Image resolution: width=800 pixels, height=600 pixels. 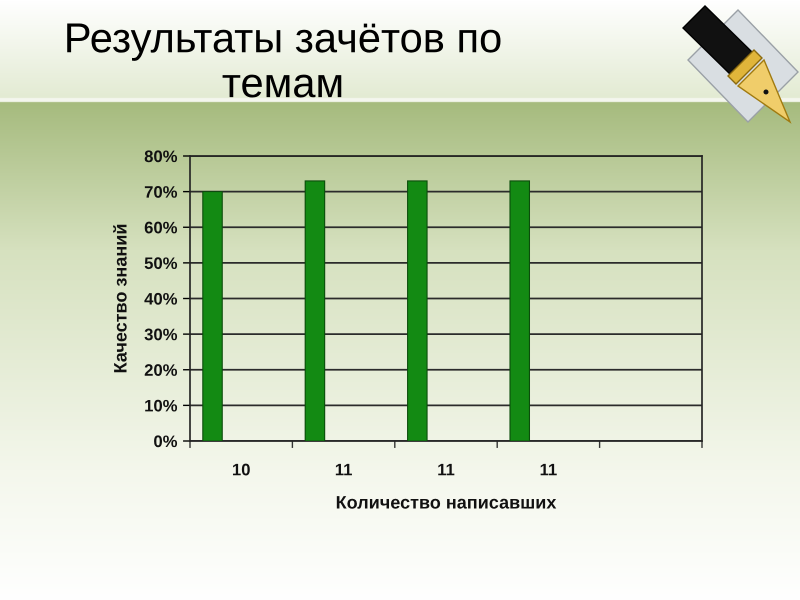 I want to click on y-tick-label: 80%, so click(x=161, y=156).